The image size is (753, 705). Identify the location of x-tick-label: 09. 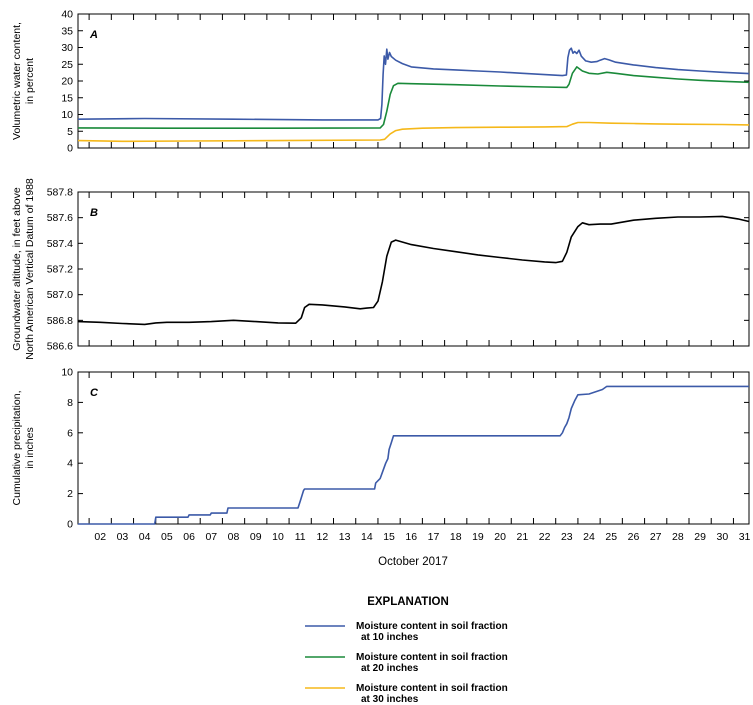
(256, 537).